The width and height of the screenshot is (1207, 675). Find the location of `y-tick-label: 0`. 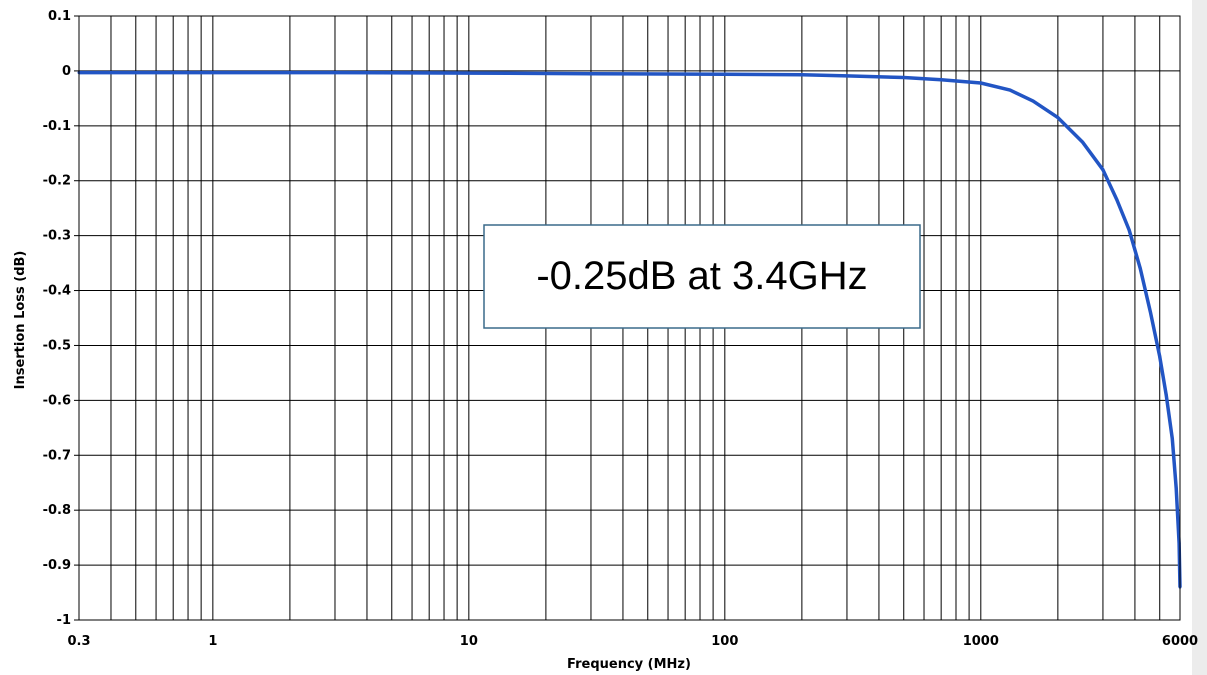

y-tick-label: 0 is located at coordinates (66, 71).